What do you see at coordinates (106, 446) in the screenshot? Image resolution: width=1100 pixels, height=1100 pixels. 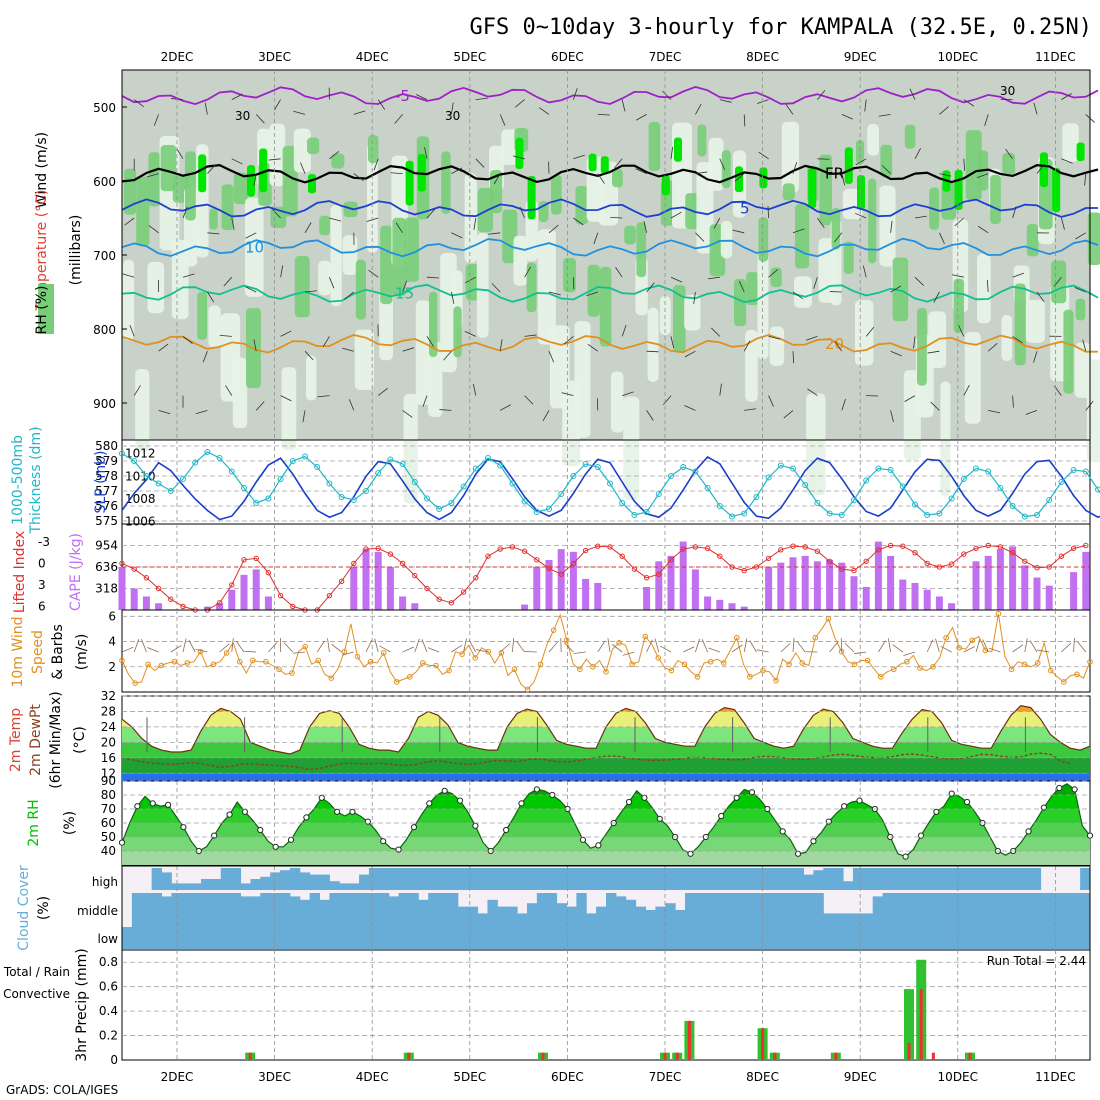 I see `thickness-tick-label: 580` at bounding box center [106, 446].